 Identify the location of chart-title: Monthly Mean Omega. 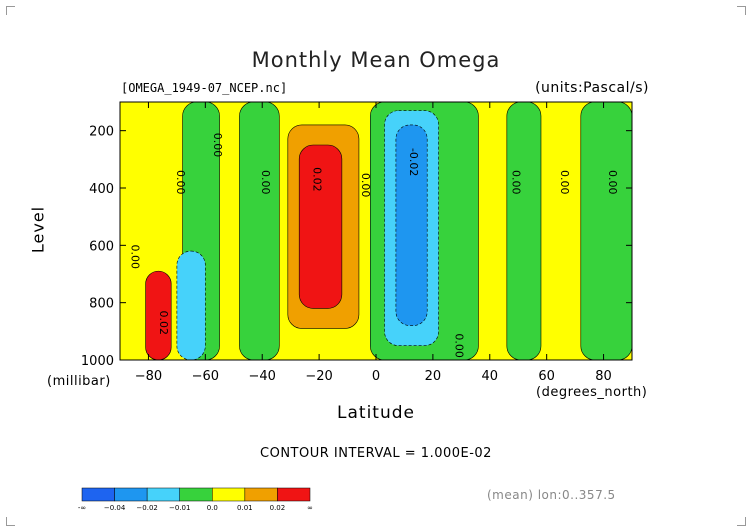
(376, 60).